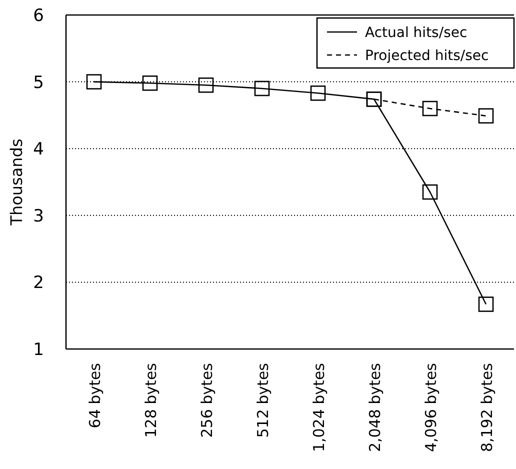 The width and height of the screenshot is (516, 469). What do you see at coordinates (95, 395) in the screenshot?
I see `x-tick-label: 64 bytes` at bounding box center [95, 395].